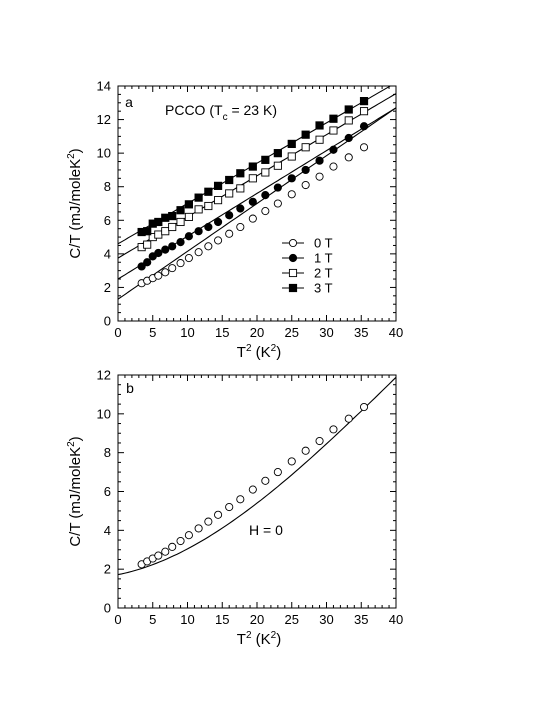 This screenshot has width=547, height=708. I want to click on x-tick-label: 0, so click(117, 332).